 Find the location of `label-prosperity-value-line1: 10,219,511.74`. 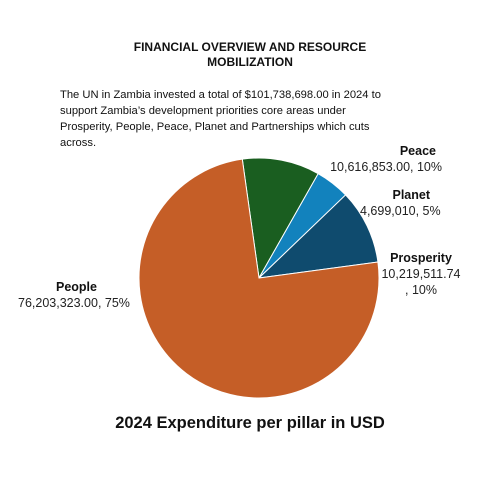

label-prosperity-value-line1: 10,219,511.74 is located at coordinates (421, 274).